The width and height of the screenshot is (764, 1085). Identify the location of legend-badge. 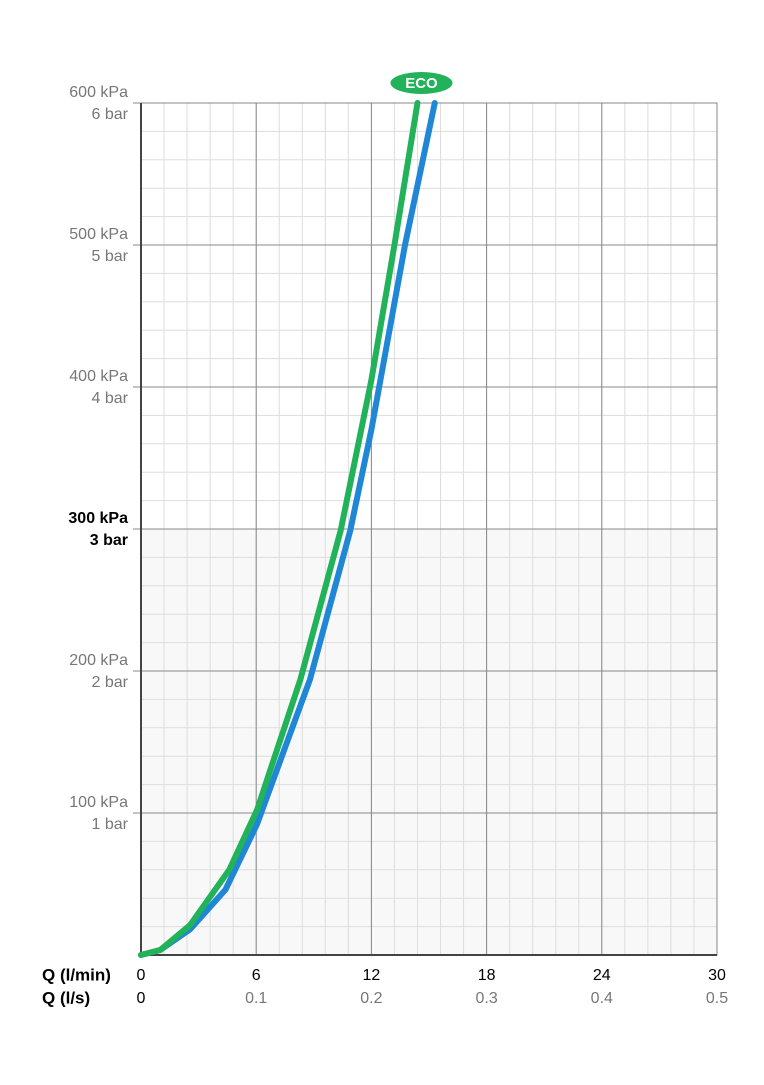
(421, 83).